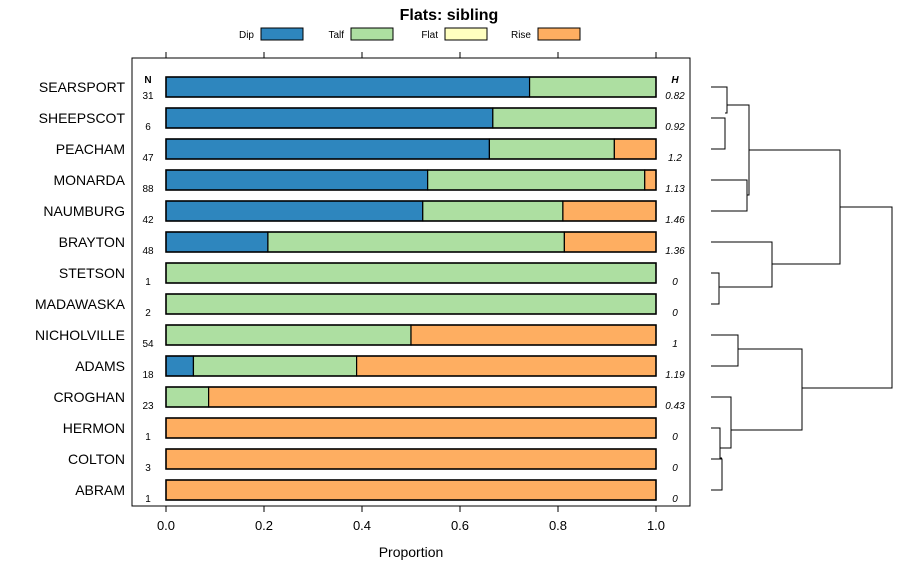 This screenshot has width=900, height=580. I want to click on row-n-value: 3, so click(148, 468).